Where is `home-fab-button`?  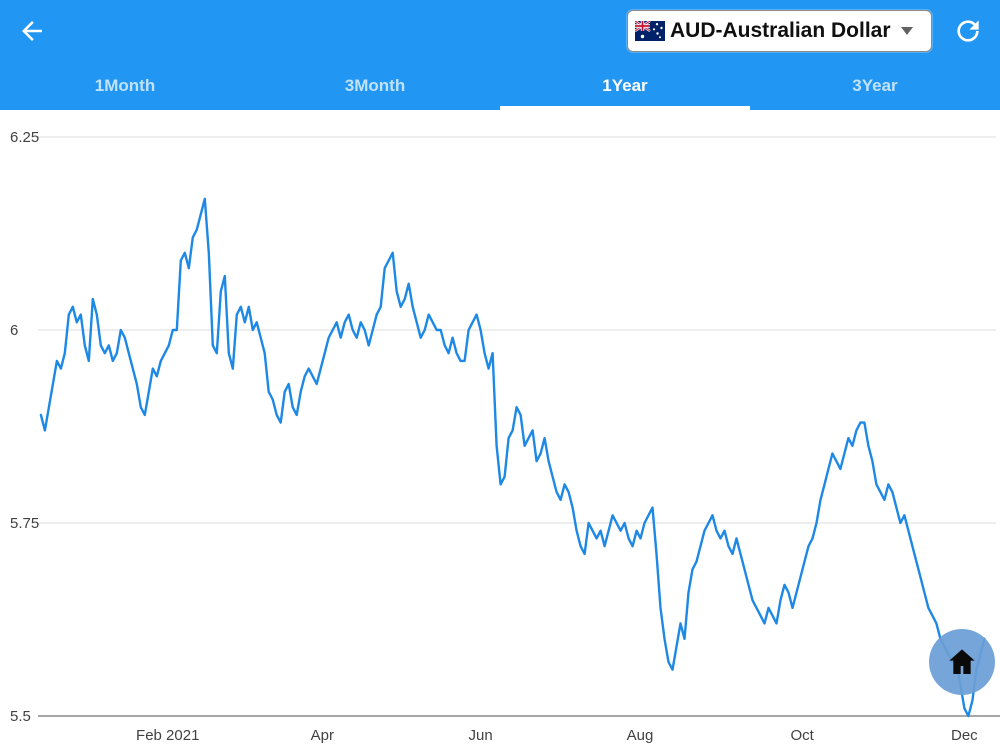
home-fab-button is located at coordinates (962, 662).